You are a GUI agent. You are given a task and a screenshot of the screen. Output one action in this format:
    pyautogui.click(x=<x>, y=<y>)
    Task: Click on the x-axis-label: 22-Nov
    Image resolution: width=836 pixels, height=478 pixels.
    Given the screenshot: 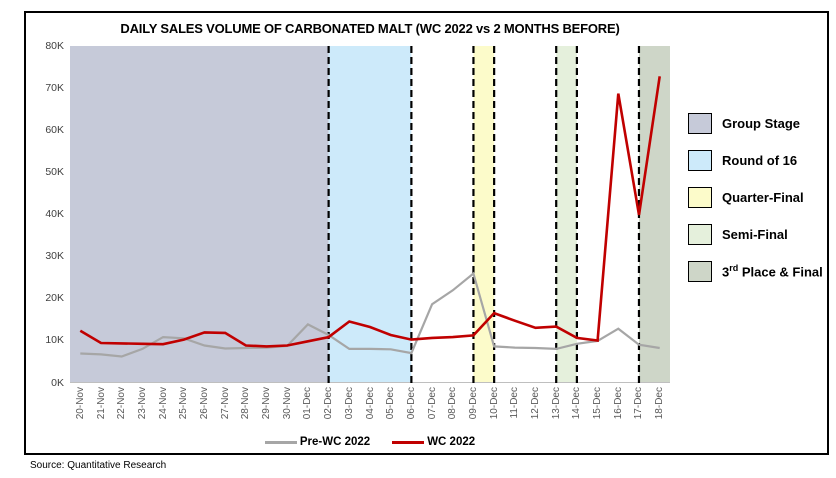 What is the action you would take?
    pyautogui.click(x=122, y=403)
    